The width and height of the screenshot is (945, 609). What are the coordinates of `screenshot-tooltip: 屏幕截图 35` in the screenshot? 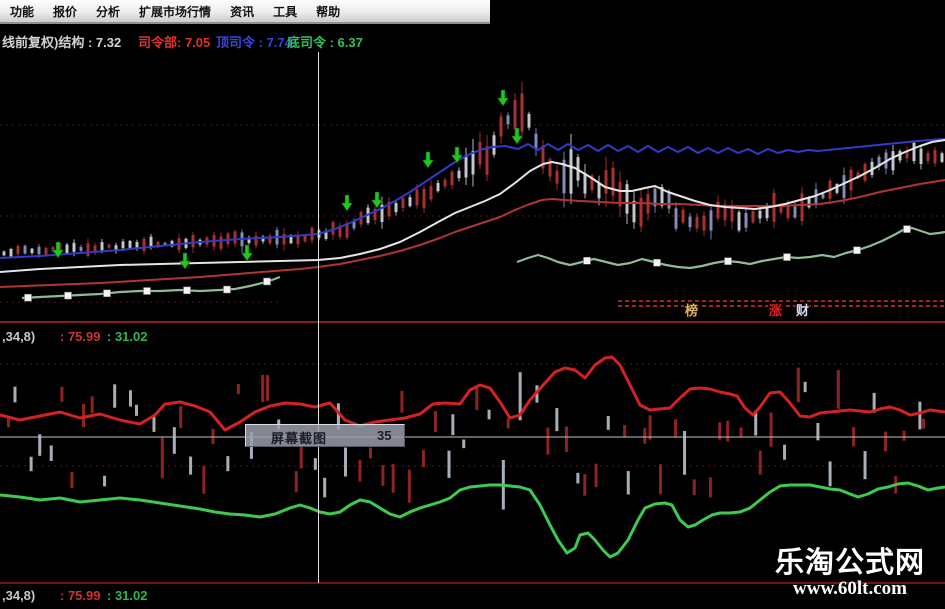 It's located at (325, 435).